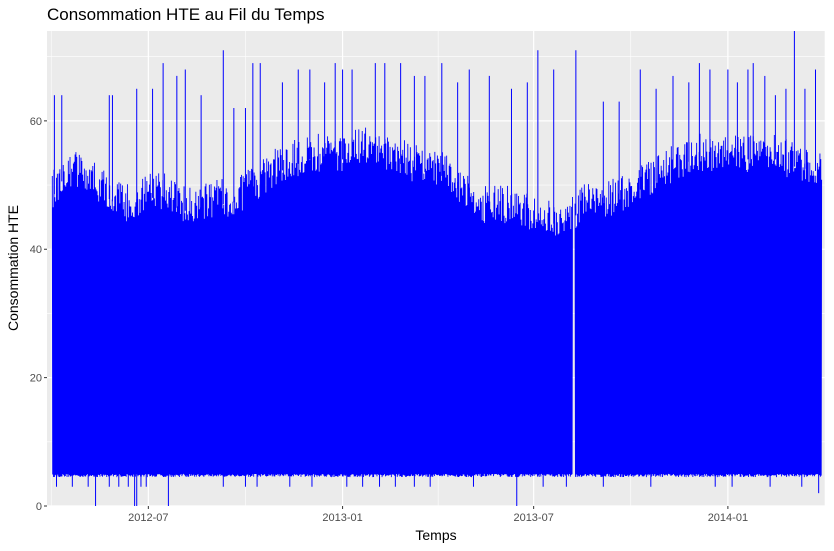 The width and height of the screenshot is (834, 551). I want to click on x-axis: 2012-07 2013-01 2013-07 2014-01, so click(438, 515).